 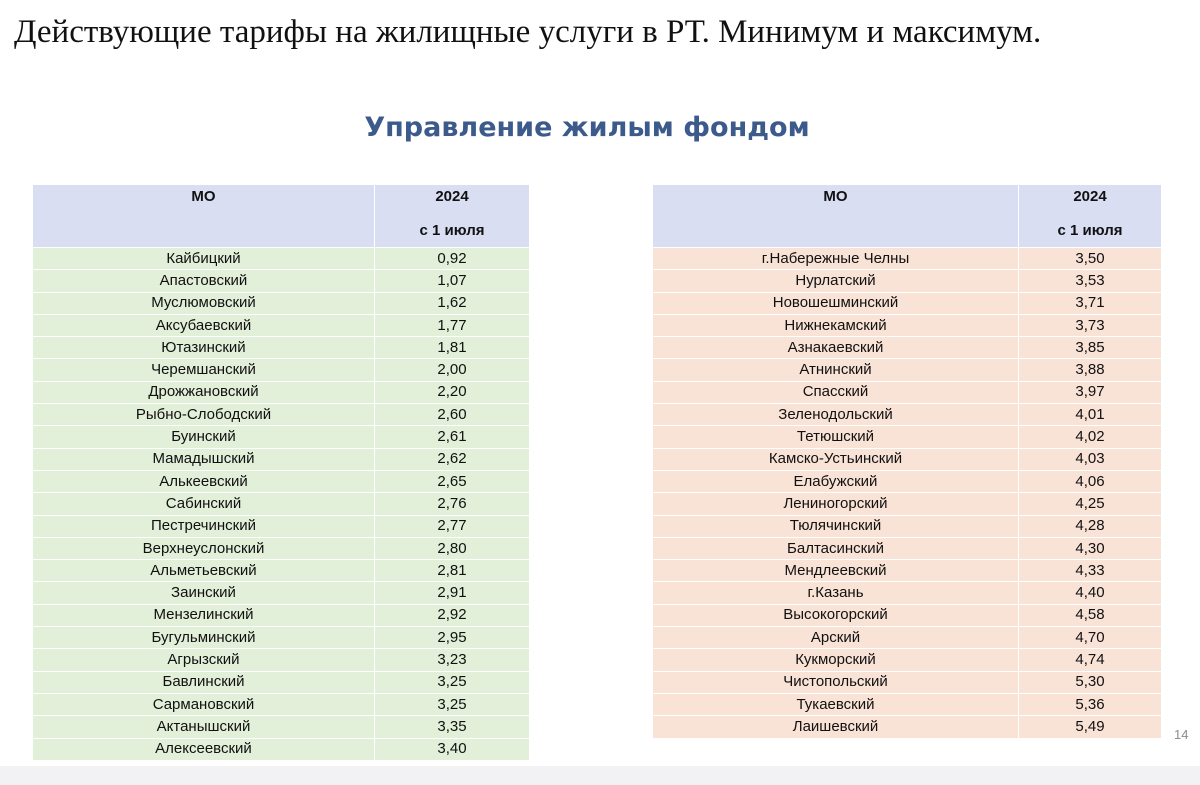 I want to click on mo-name-cell: Камско-Устьинский, so click(x=835, y=459).